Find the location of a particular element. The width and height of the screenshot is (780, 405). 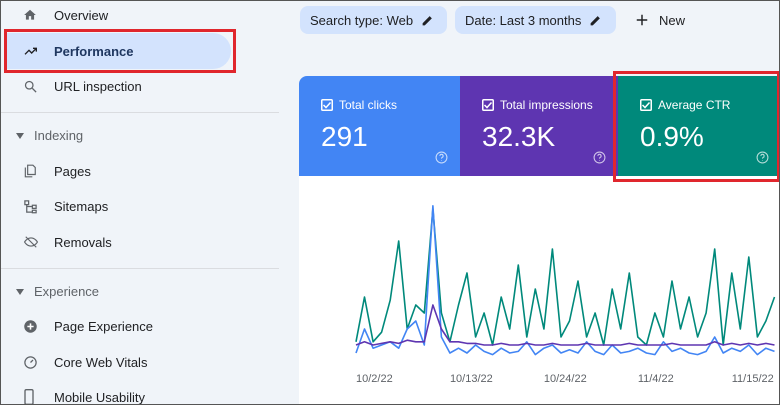

metric-label-row: Average CTR is located at coordinates (685, 105).